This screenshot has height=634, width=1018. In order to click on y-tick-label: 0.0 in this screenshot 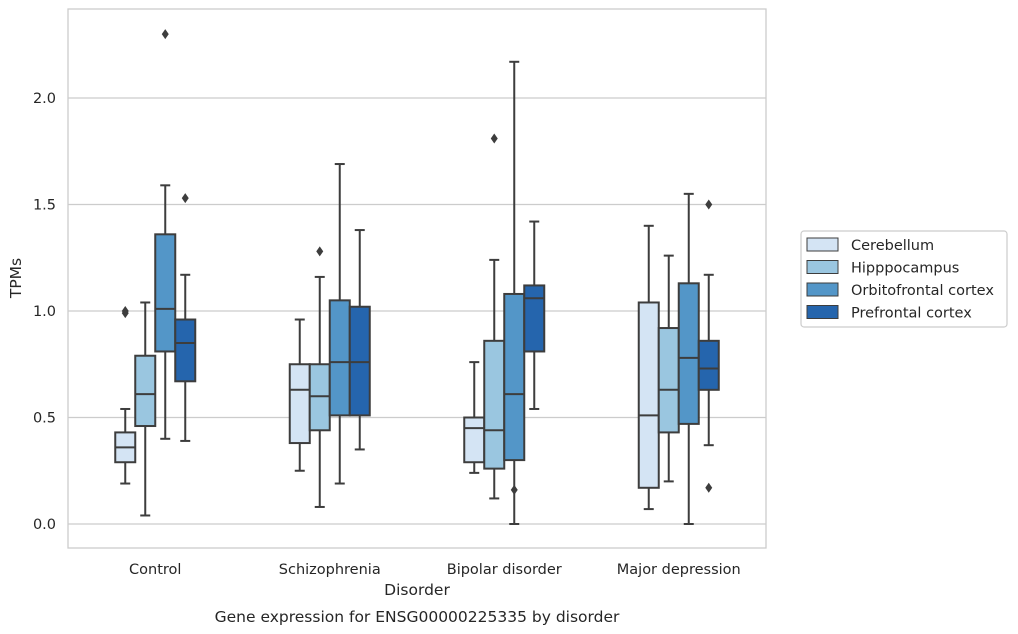, I will do `click(44, 525)`.